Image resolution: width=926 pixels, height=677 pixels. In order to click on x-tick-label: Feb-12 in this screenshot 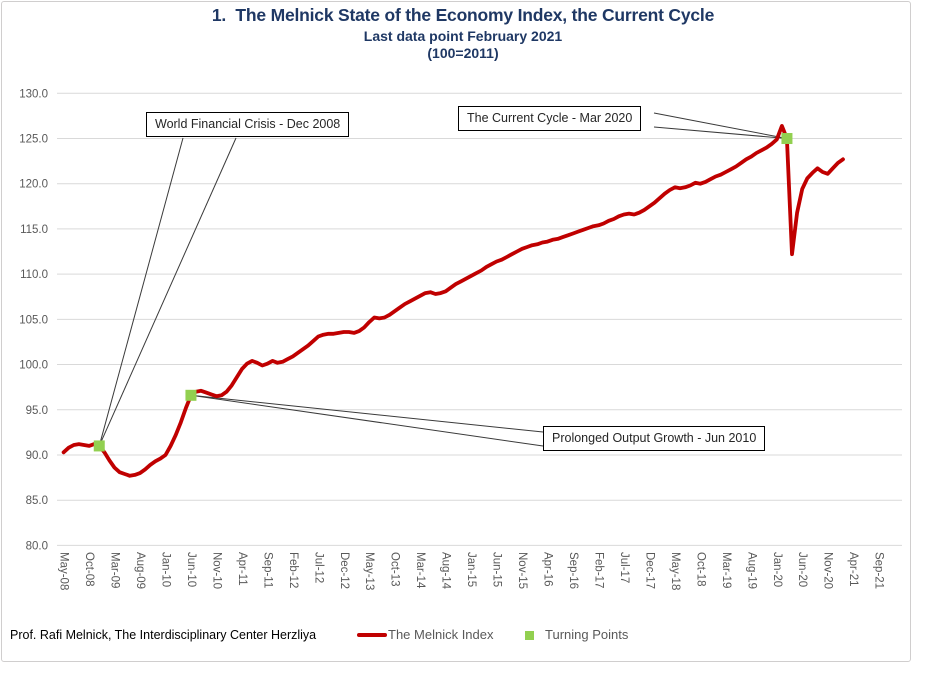, I will do `click(293, 570)`.